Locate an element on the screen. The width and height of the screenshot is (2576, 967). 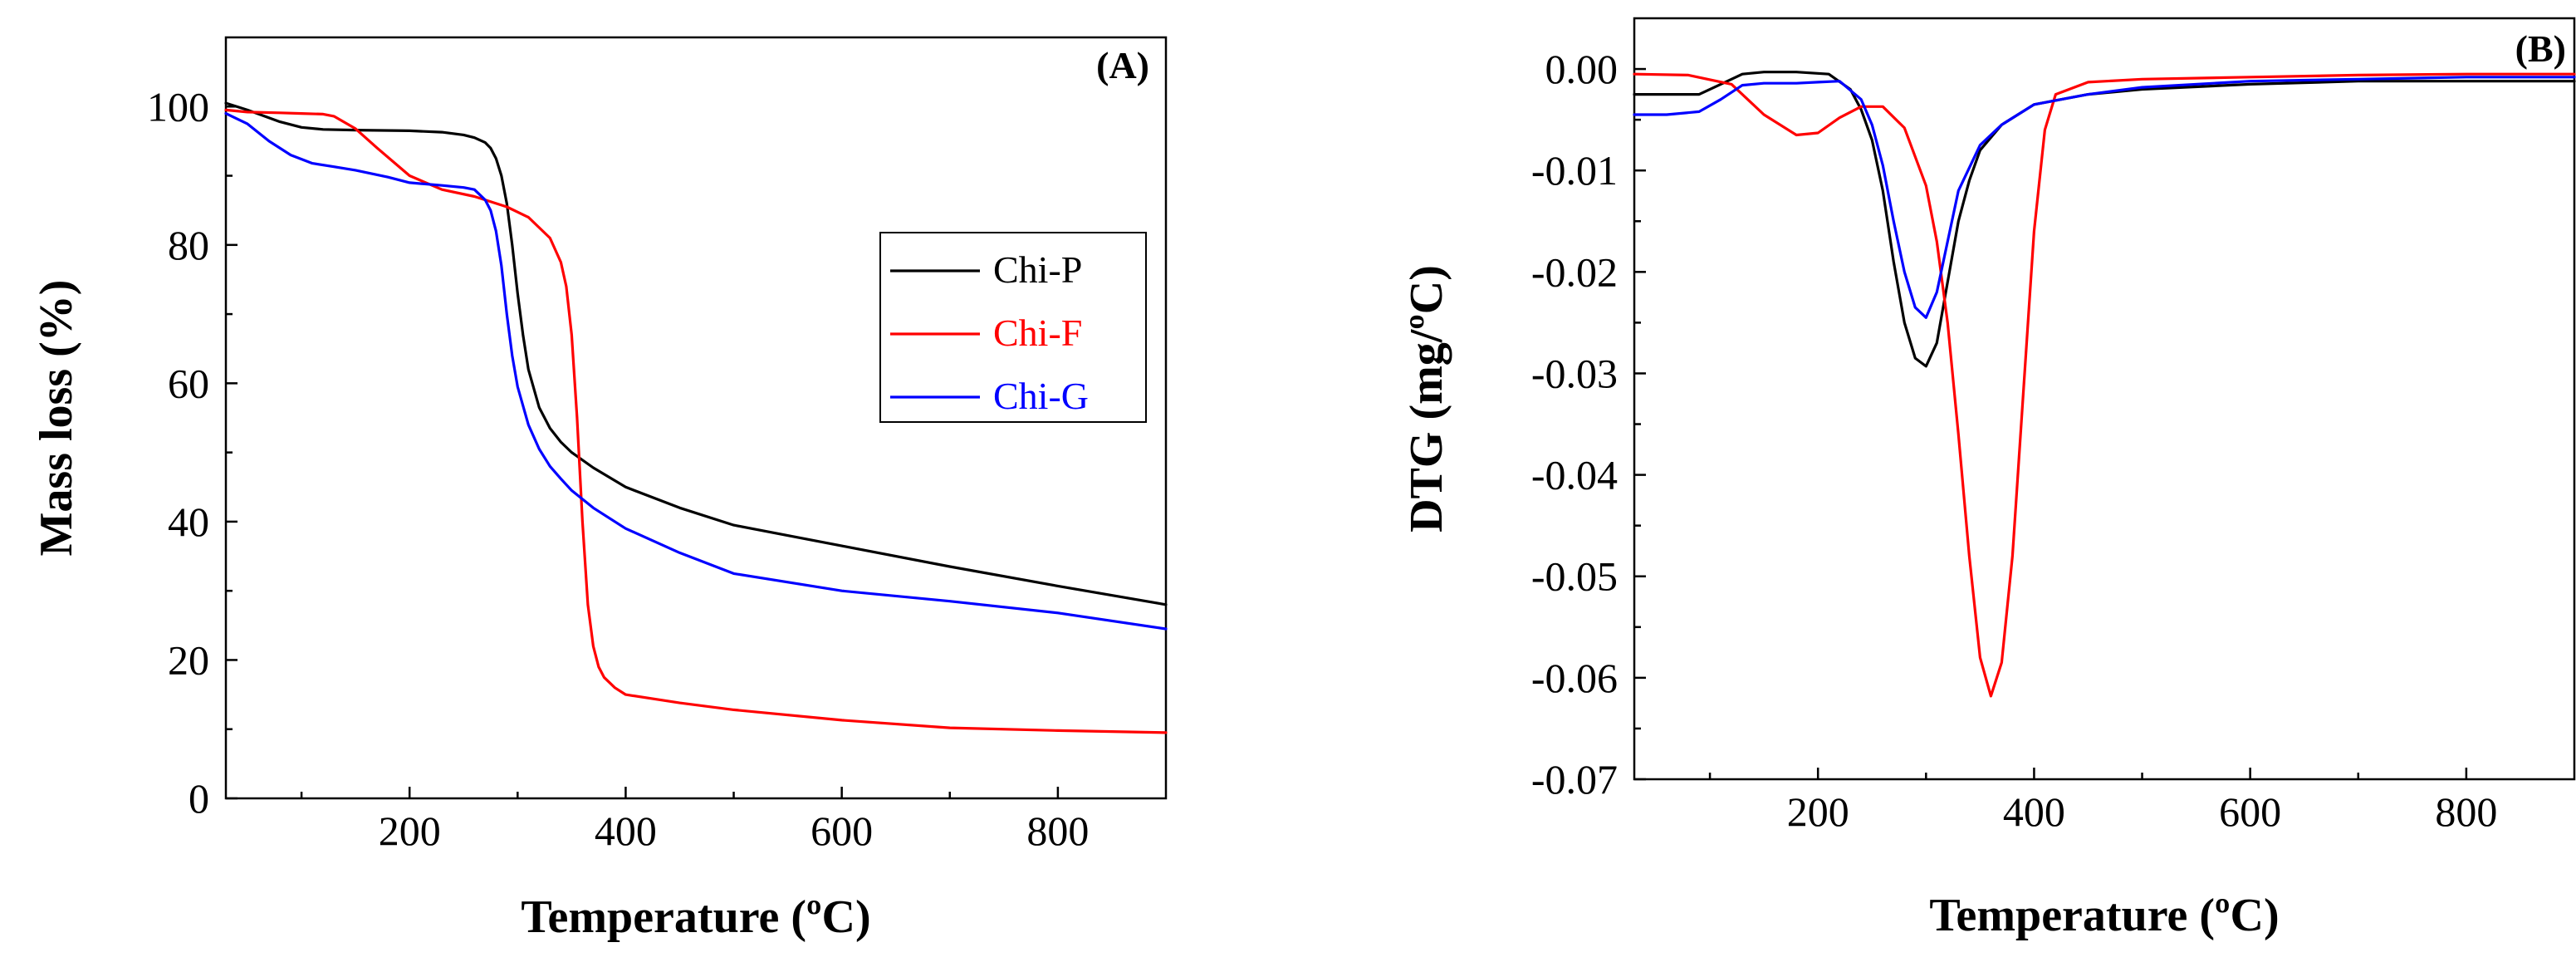
panel-a-y-tick-label: 100 is located at coordinates (178, 107).